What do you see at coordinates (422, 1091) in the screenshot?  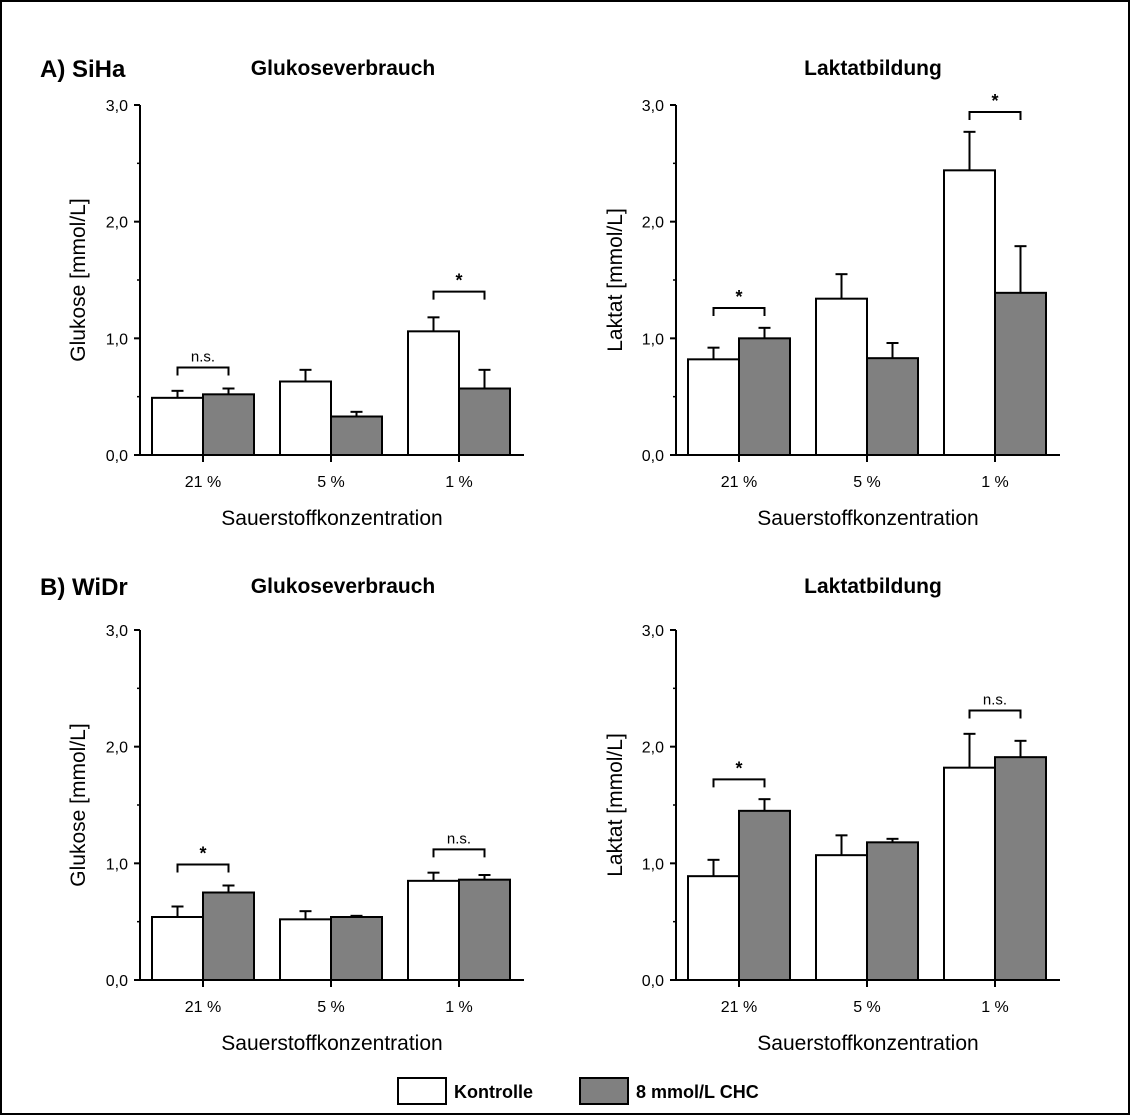 I see `legend-swatch-kontrolle` at bounding box center [422, 1091].